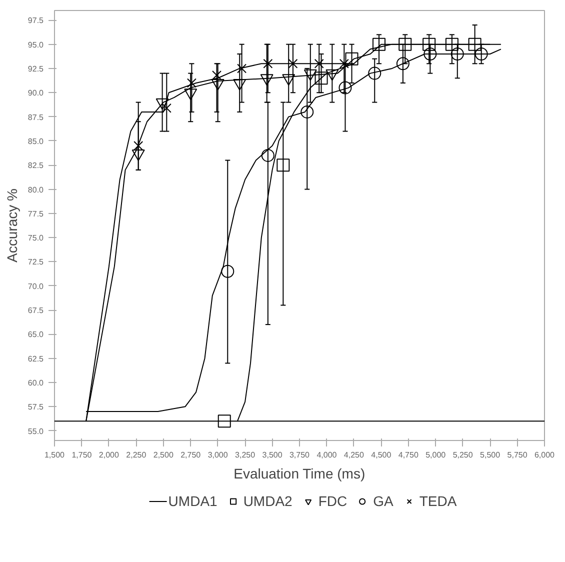  What do you see at coordinates (383, 501) in the screenshot?
I see `legend-label: GA` at bounding box center [383, 501].